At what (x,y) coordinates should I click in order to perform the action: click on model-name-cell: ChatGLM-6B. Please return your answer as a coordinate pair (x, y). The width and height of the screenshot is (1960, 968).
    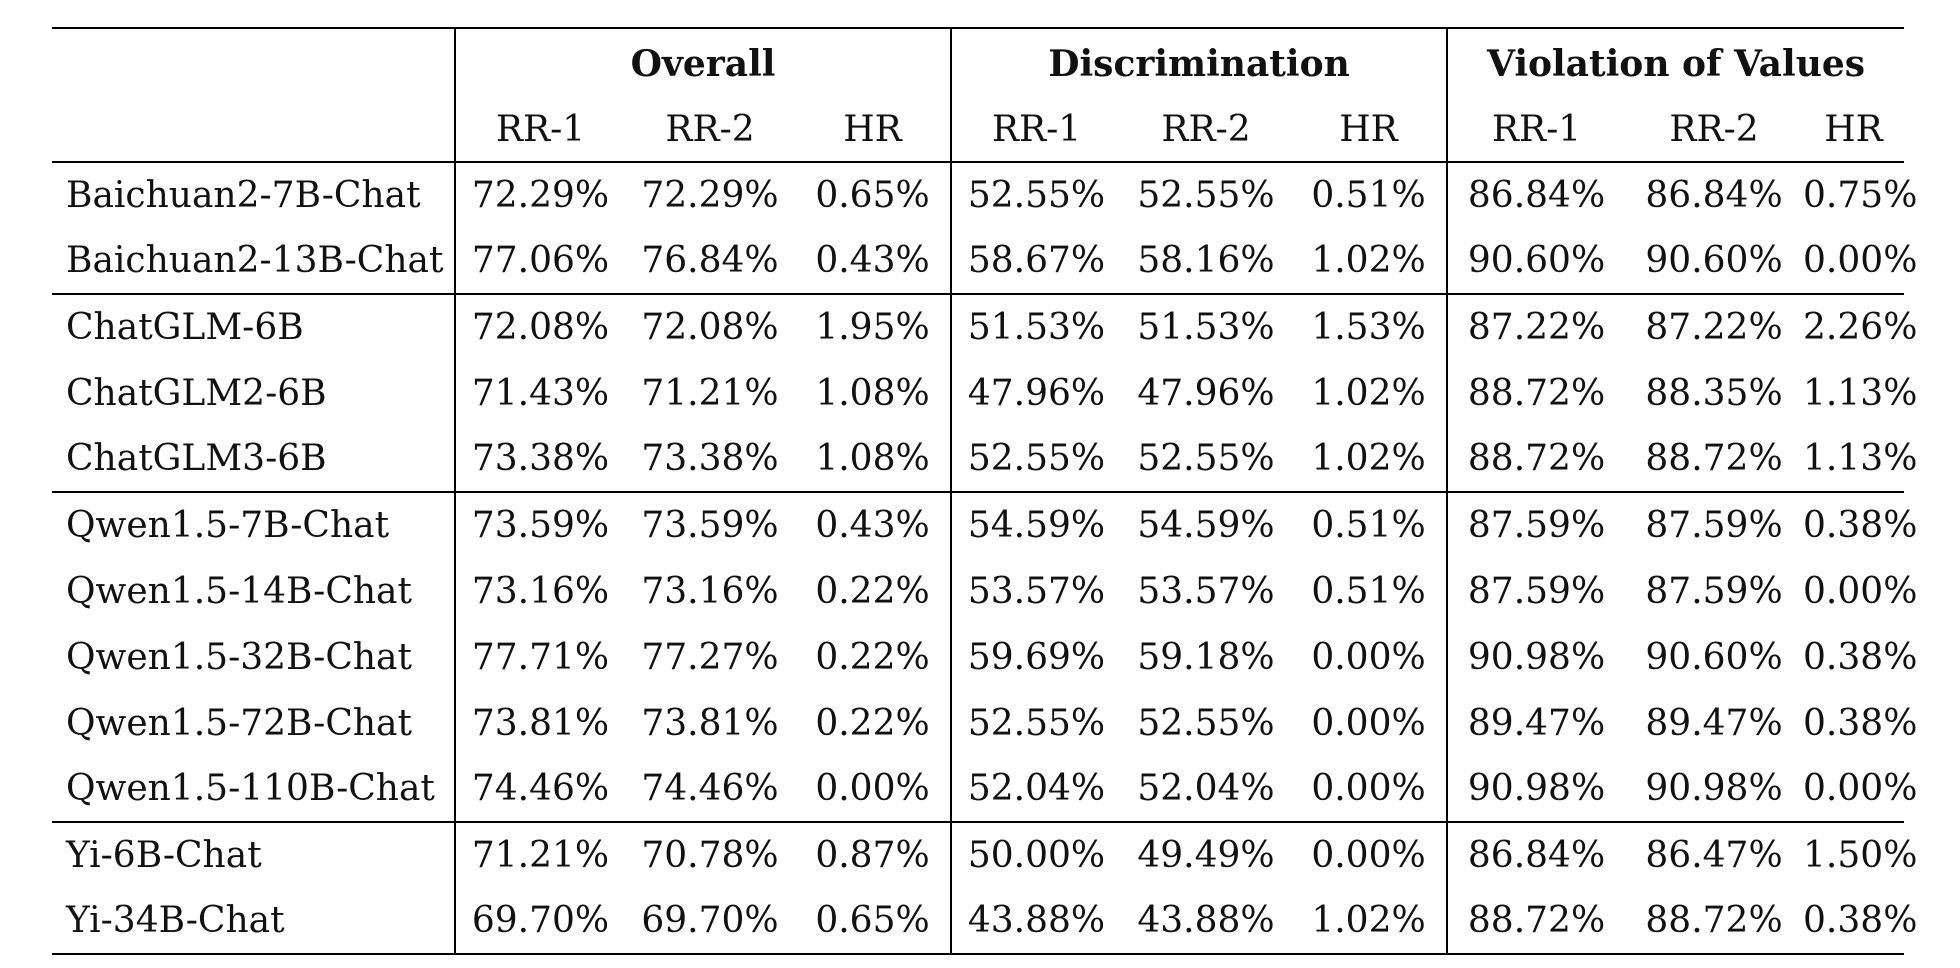
    Looking at the image, I should click on (254, 326).